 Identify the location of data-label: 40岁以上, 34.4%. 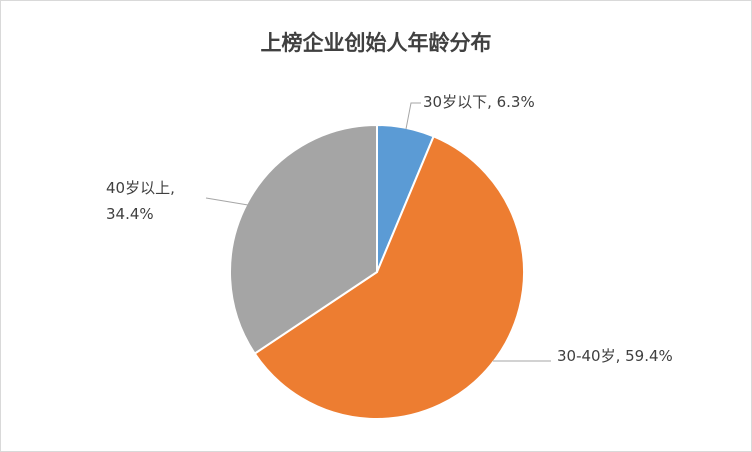
(140, 201).